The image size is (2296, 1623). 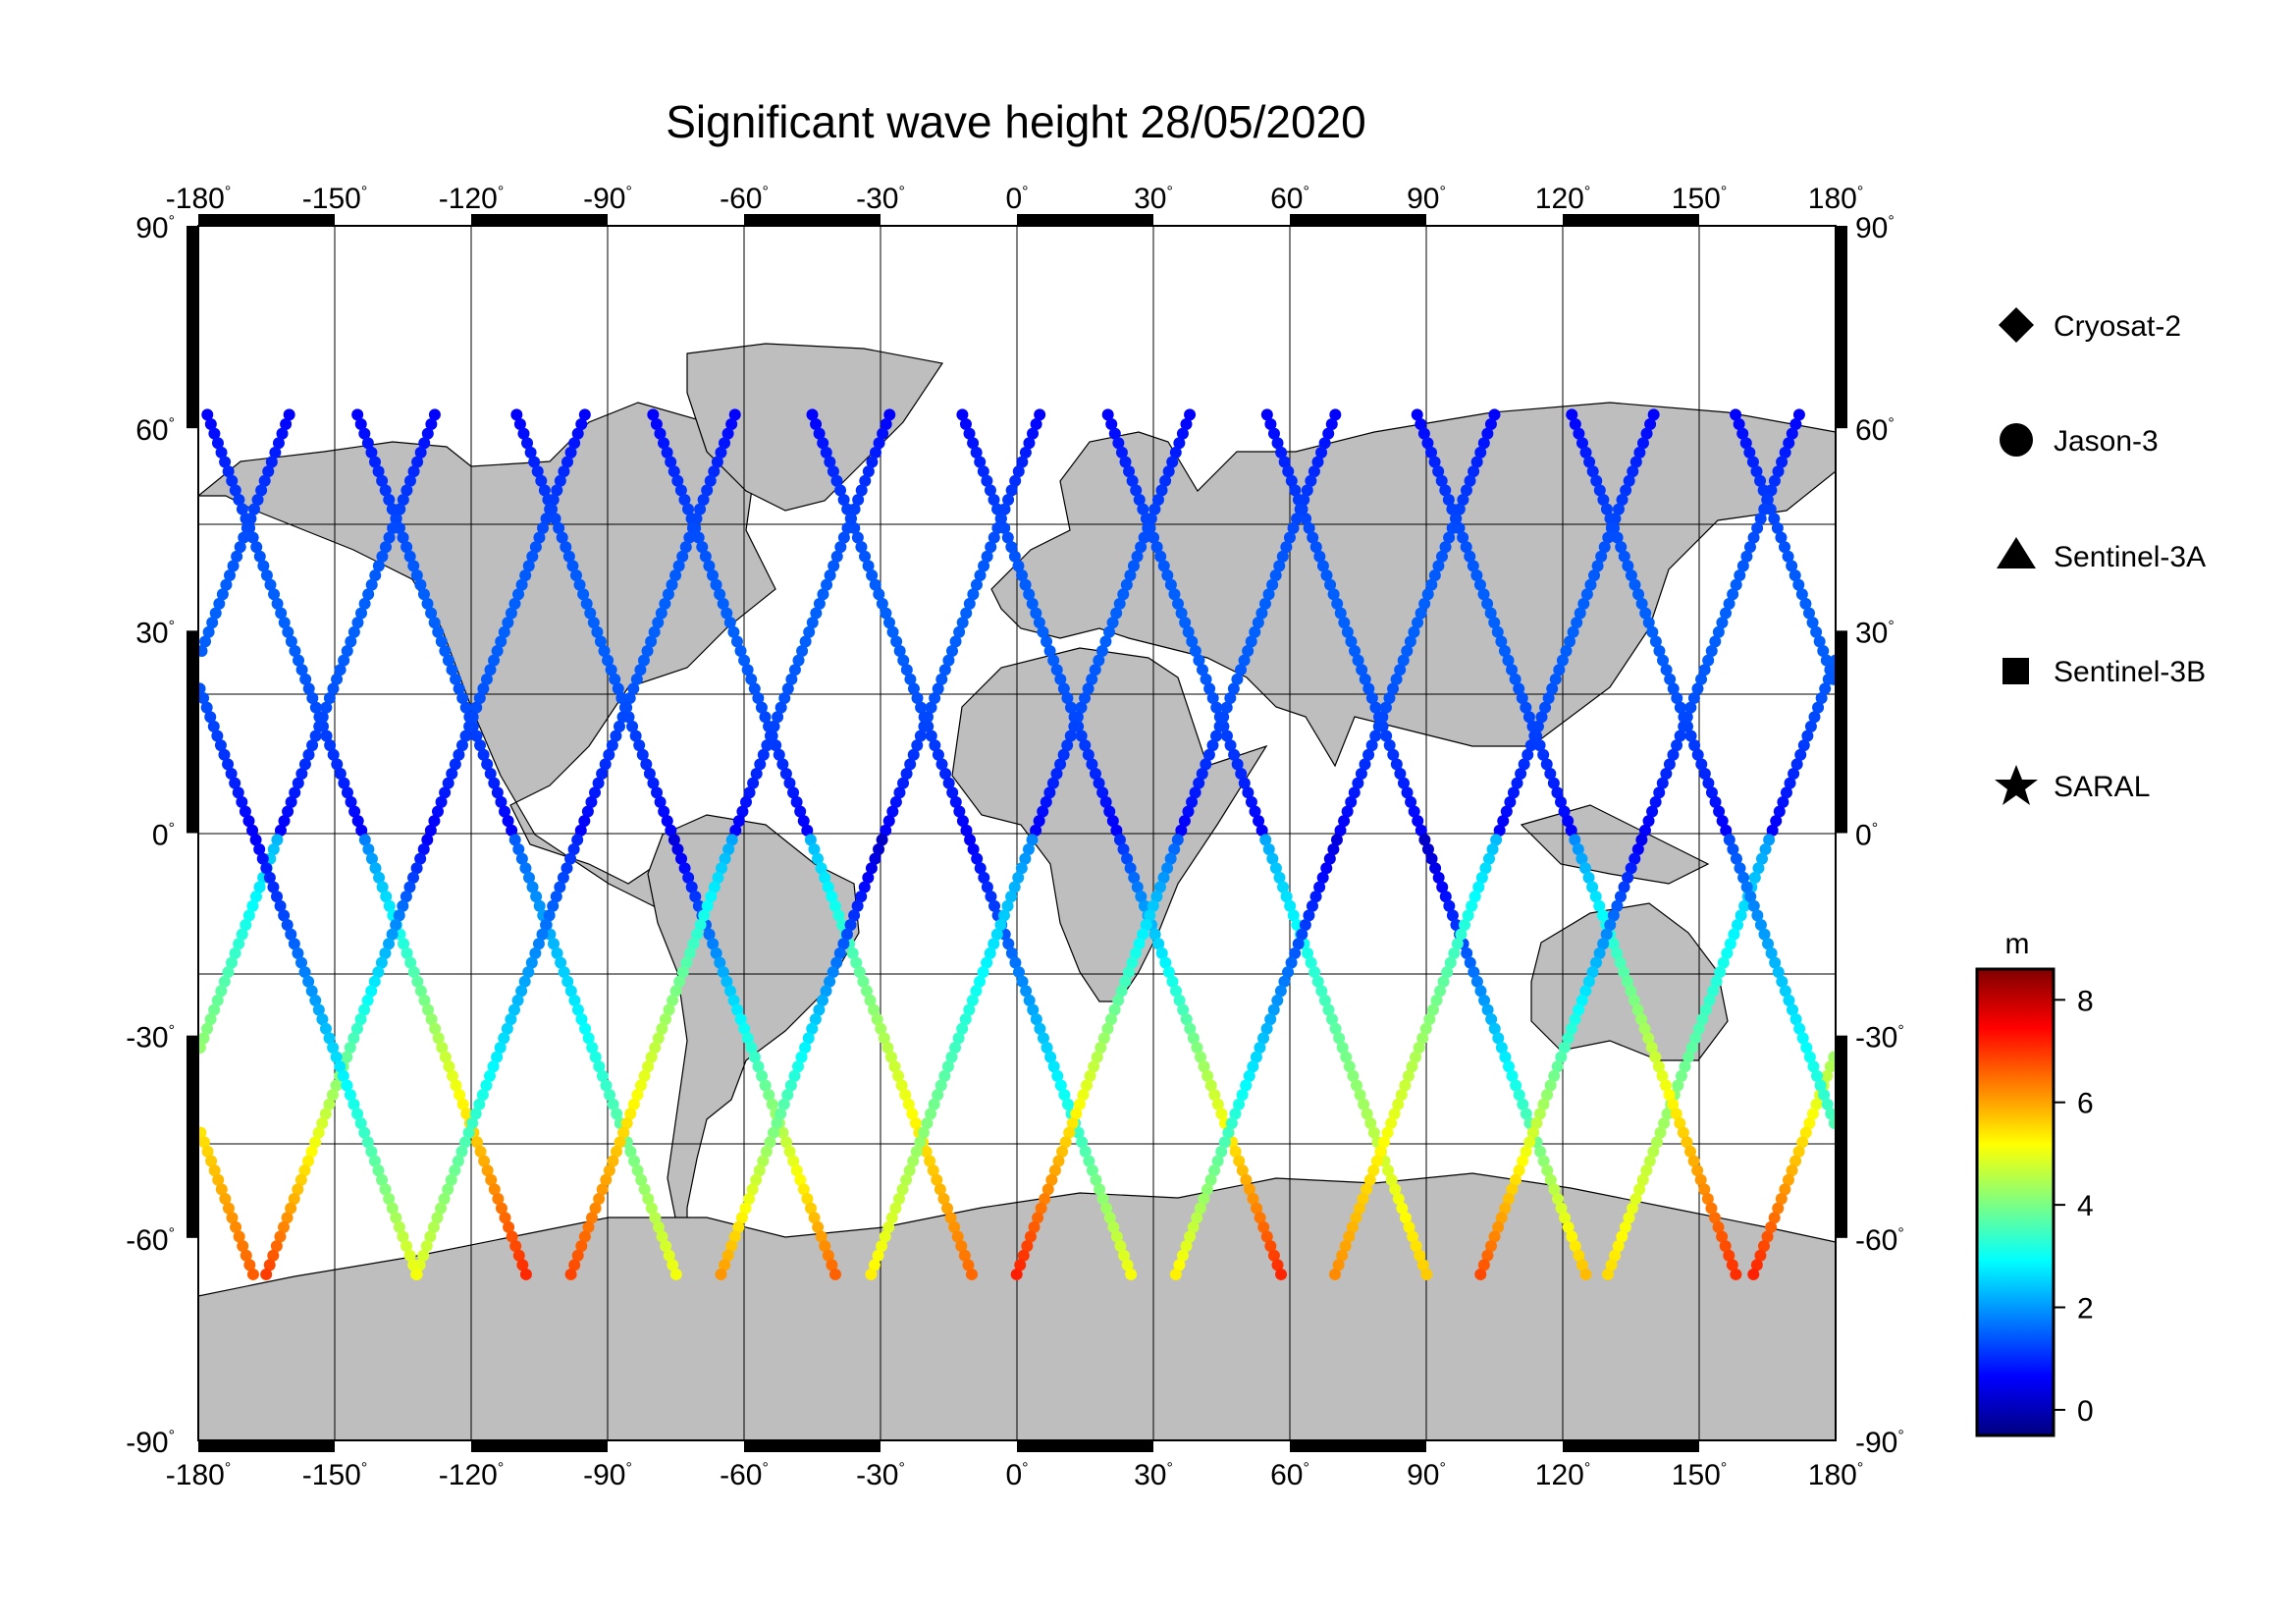 What do you see at coordinates (1085, 1446) in the screenshot?
I see `frame-segment` at bounding box center [1085, 1446].